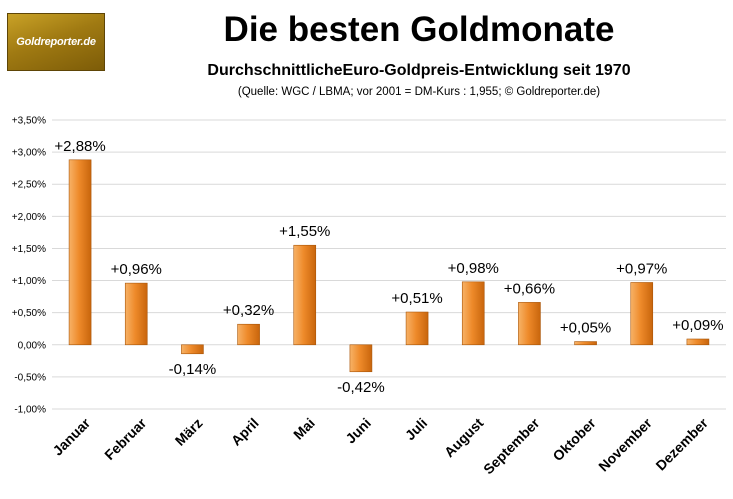 The width and height of the screenshot is (733, 499). Describe the element at coordinates (681, 443) in the screenshot. I see `category-label: Dezember` at that location.